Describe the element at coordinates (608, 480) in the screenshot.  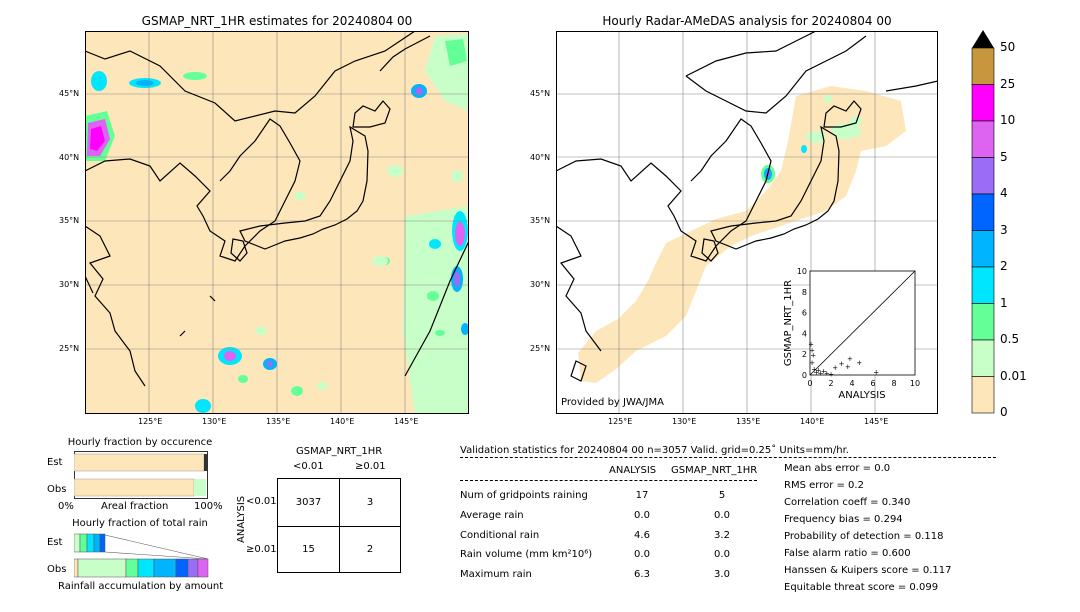
I see `validation-col-rule` at that location.